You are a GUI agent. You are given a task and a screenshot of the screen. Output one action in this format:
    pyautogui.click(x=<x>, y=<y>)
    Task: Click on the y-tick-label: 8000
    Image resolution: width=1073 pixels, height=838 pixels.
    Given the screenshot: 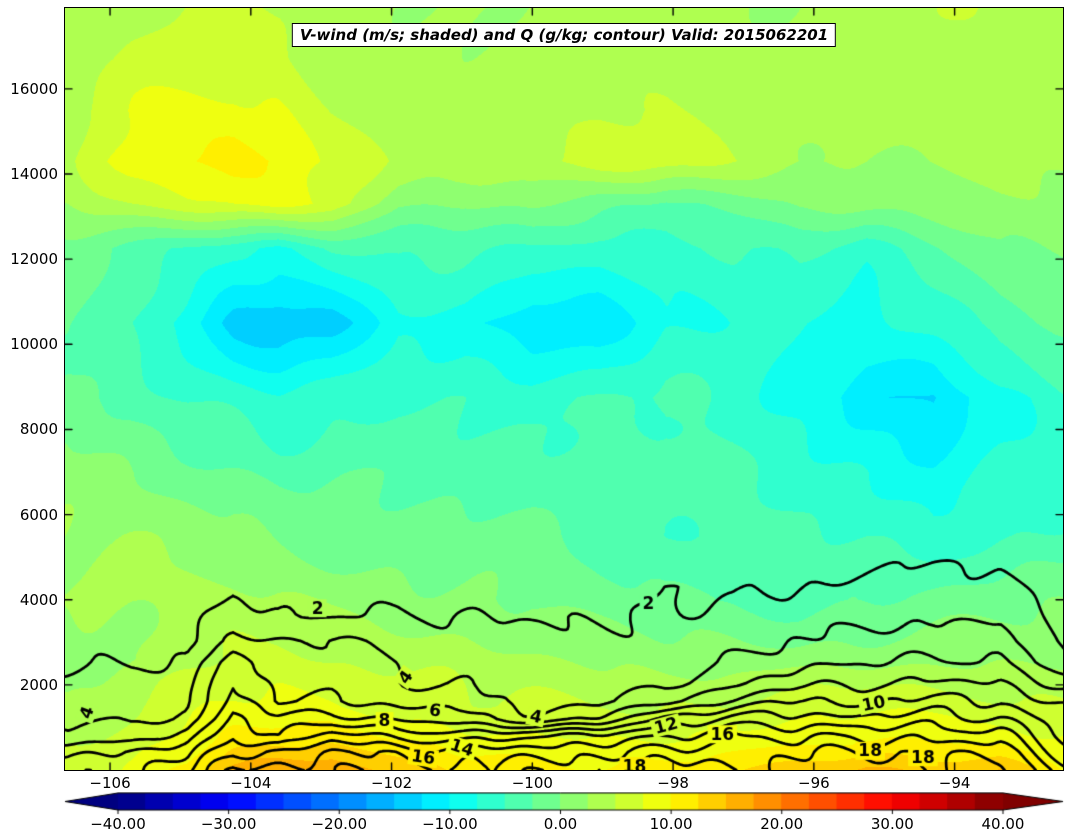 What is the action you would take?
    pyautogui.click(x=38, y=429)
    